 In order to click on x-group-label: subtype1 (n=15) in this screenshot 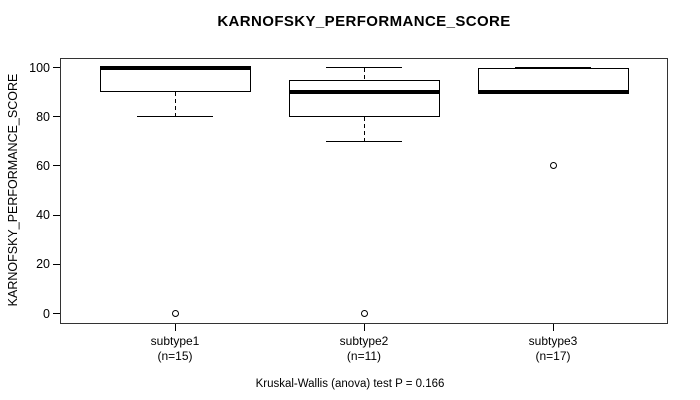, I will do `click(175, 349)`.